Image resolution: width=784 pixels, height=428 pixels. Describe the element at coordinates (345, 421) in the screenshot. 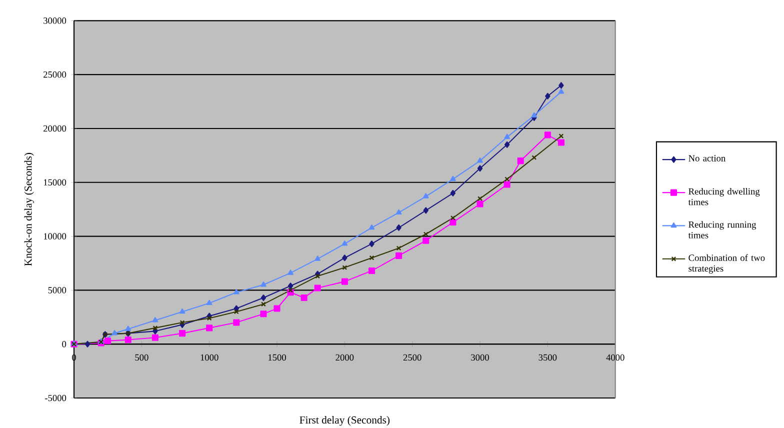

I see `x-axis-title: First delay (Seconds)` at that location.